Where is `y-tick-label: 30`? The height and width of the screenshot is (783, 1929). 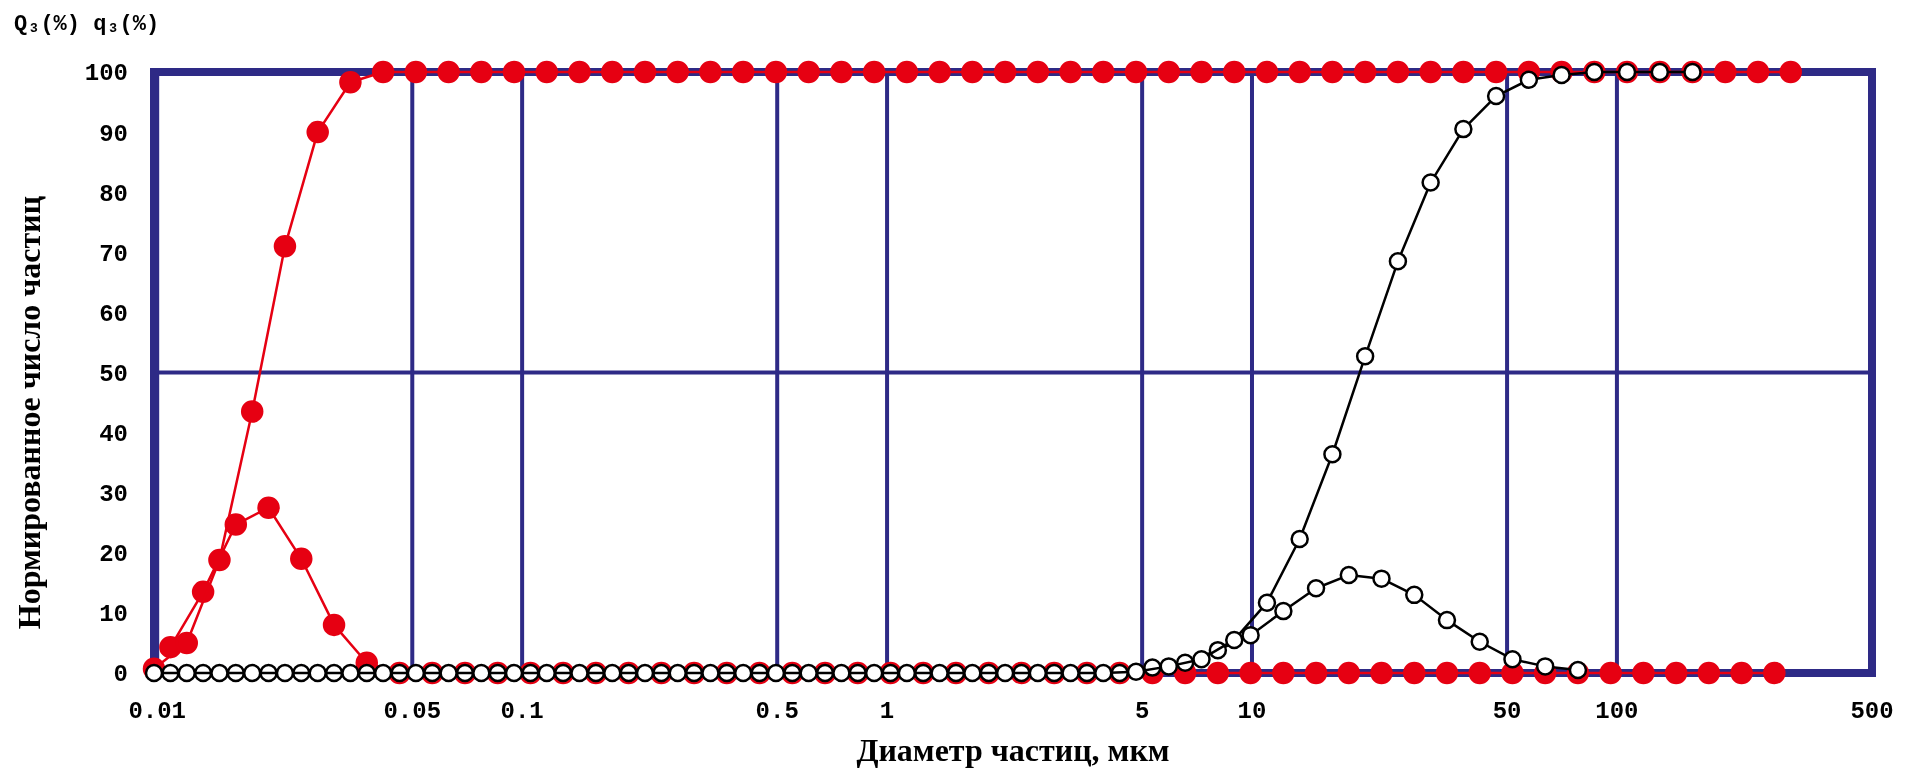
y-tick-label: 30 is located at coordinates (113, 495).